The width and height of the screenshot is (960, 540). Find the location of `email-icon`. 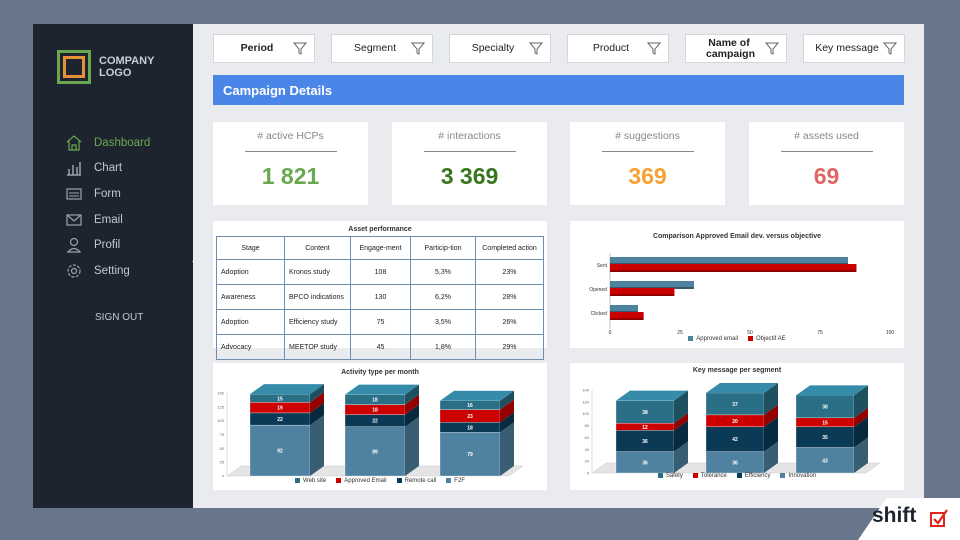

email-icon is located at coordinates (74, 220).